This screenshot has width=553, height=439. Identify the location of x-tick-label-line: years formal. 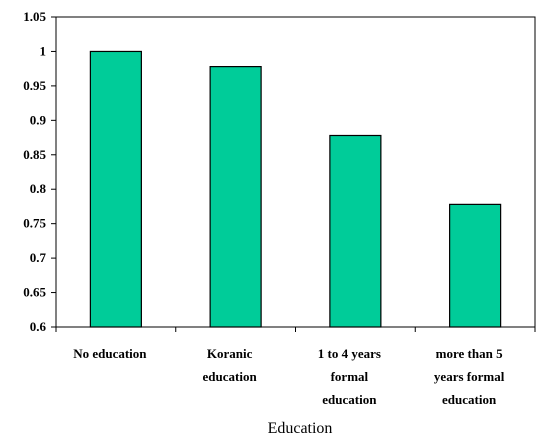
(469, 376).